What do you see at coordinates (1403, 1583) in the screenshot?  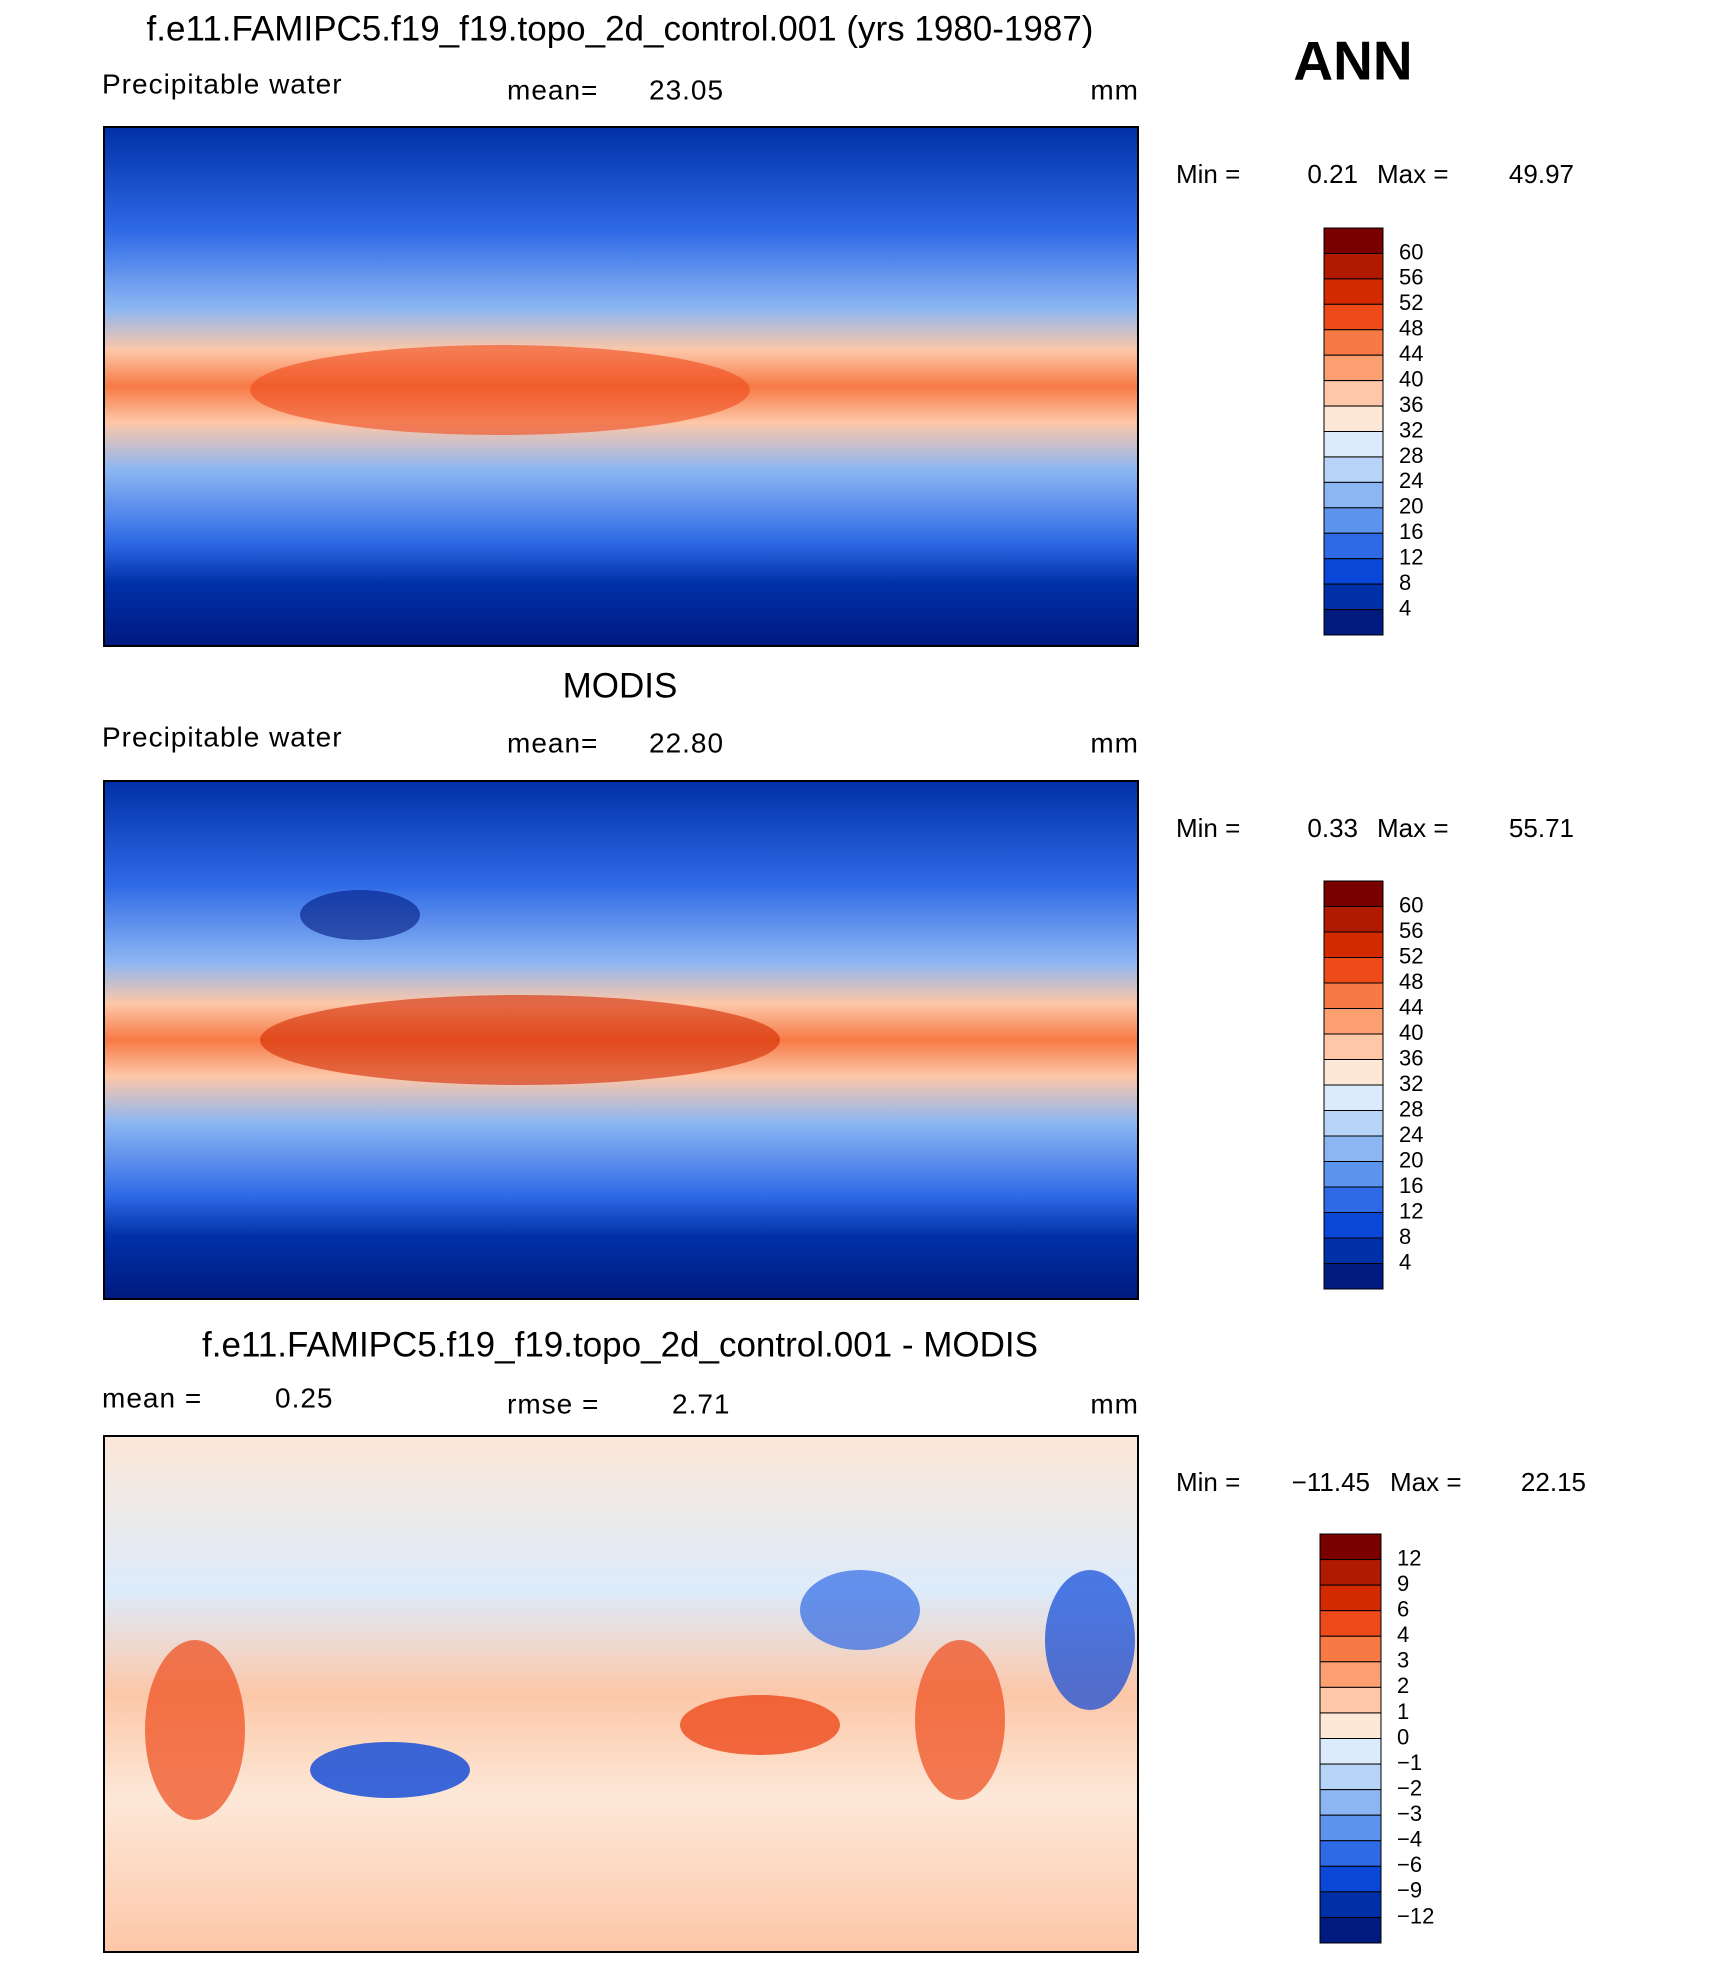 I see `colorbar-label: 9` at bounding box center [1403, 1583].